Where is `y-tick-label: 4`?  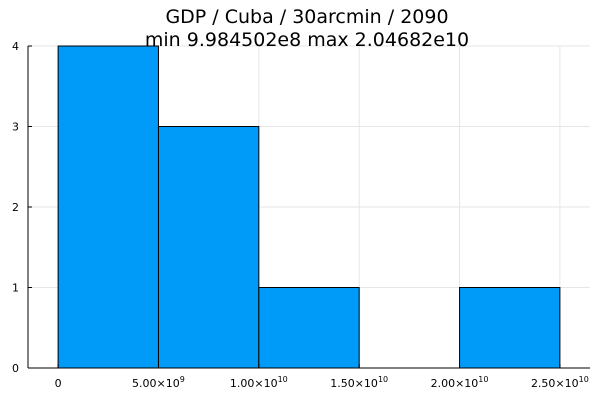
y-tick-label: 4 is located at coordinates (15, 46).